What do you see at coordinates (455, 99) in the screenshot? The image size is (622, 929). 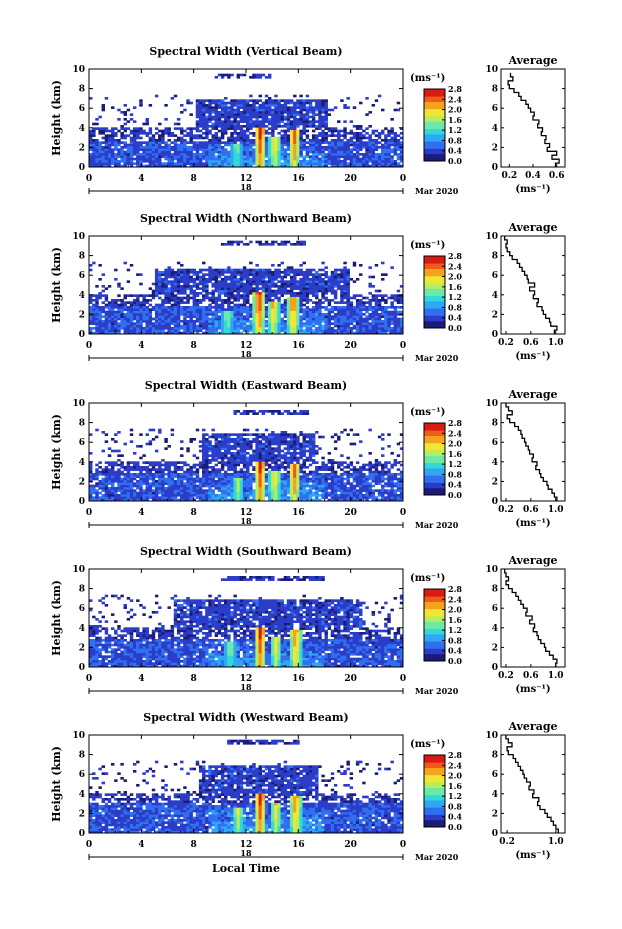 I see `colorbar-tick-label: 2.4` at bounding box center [455, 99].